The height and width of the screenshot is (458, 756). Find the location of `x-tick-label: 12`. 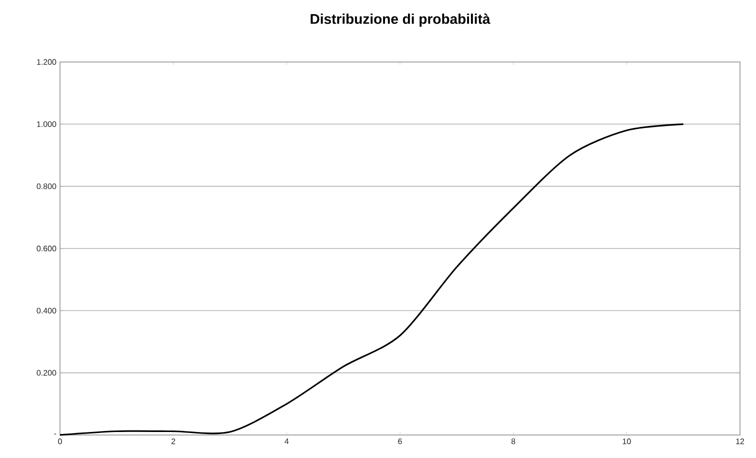

x-tick-label: 12 is located at coordinates (740, 441).